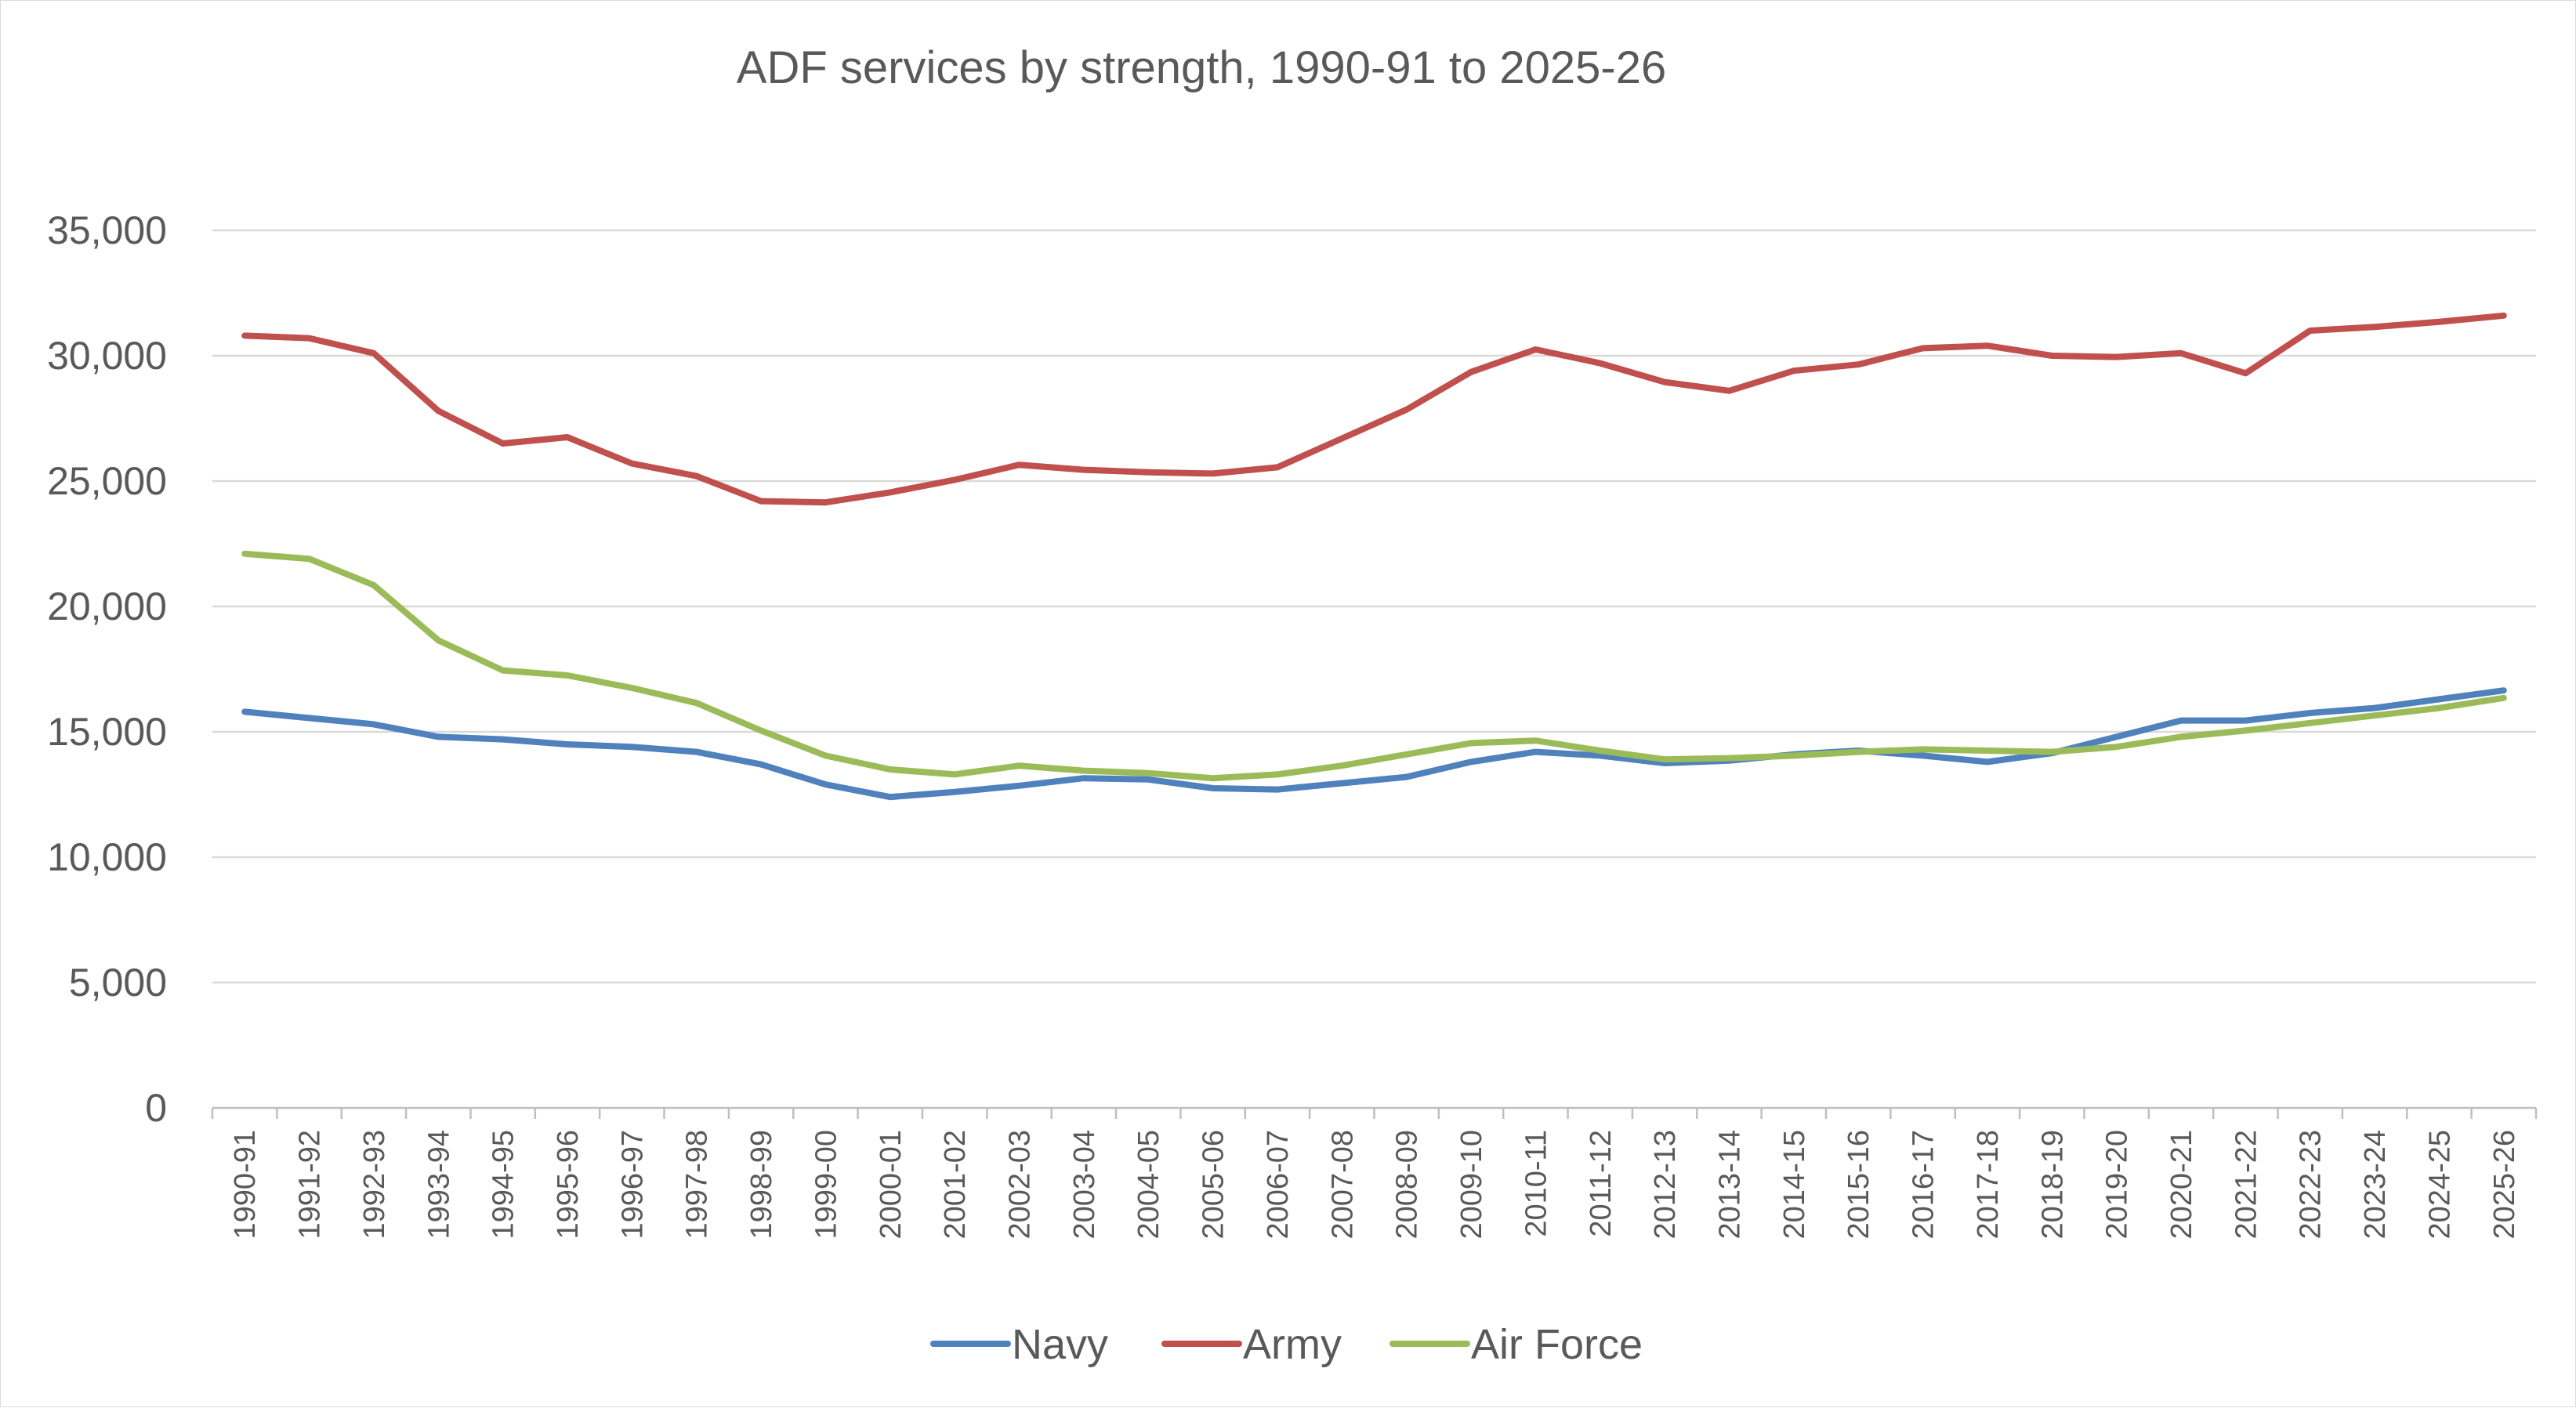 This screenshot has width=2576, height=1408. Describe the element at coordinates (568, 1185) in the screenshot. I see `x-tick-label: 1995-96` at that location.